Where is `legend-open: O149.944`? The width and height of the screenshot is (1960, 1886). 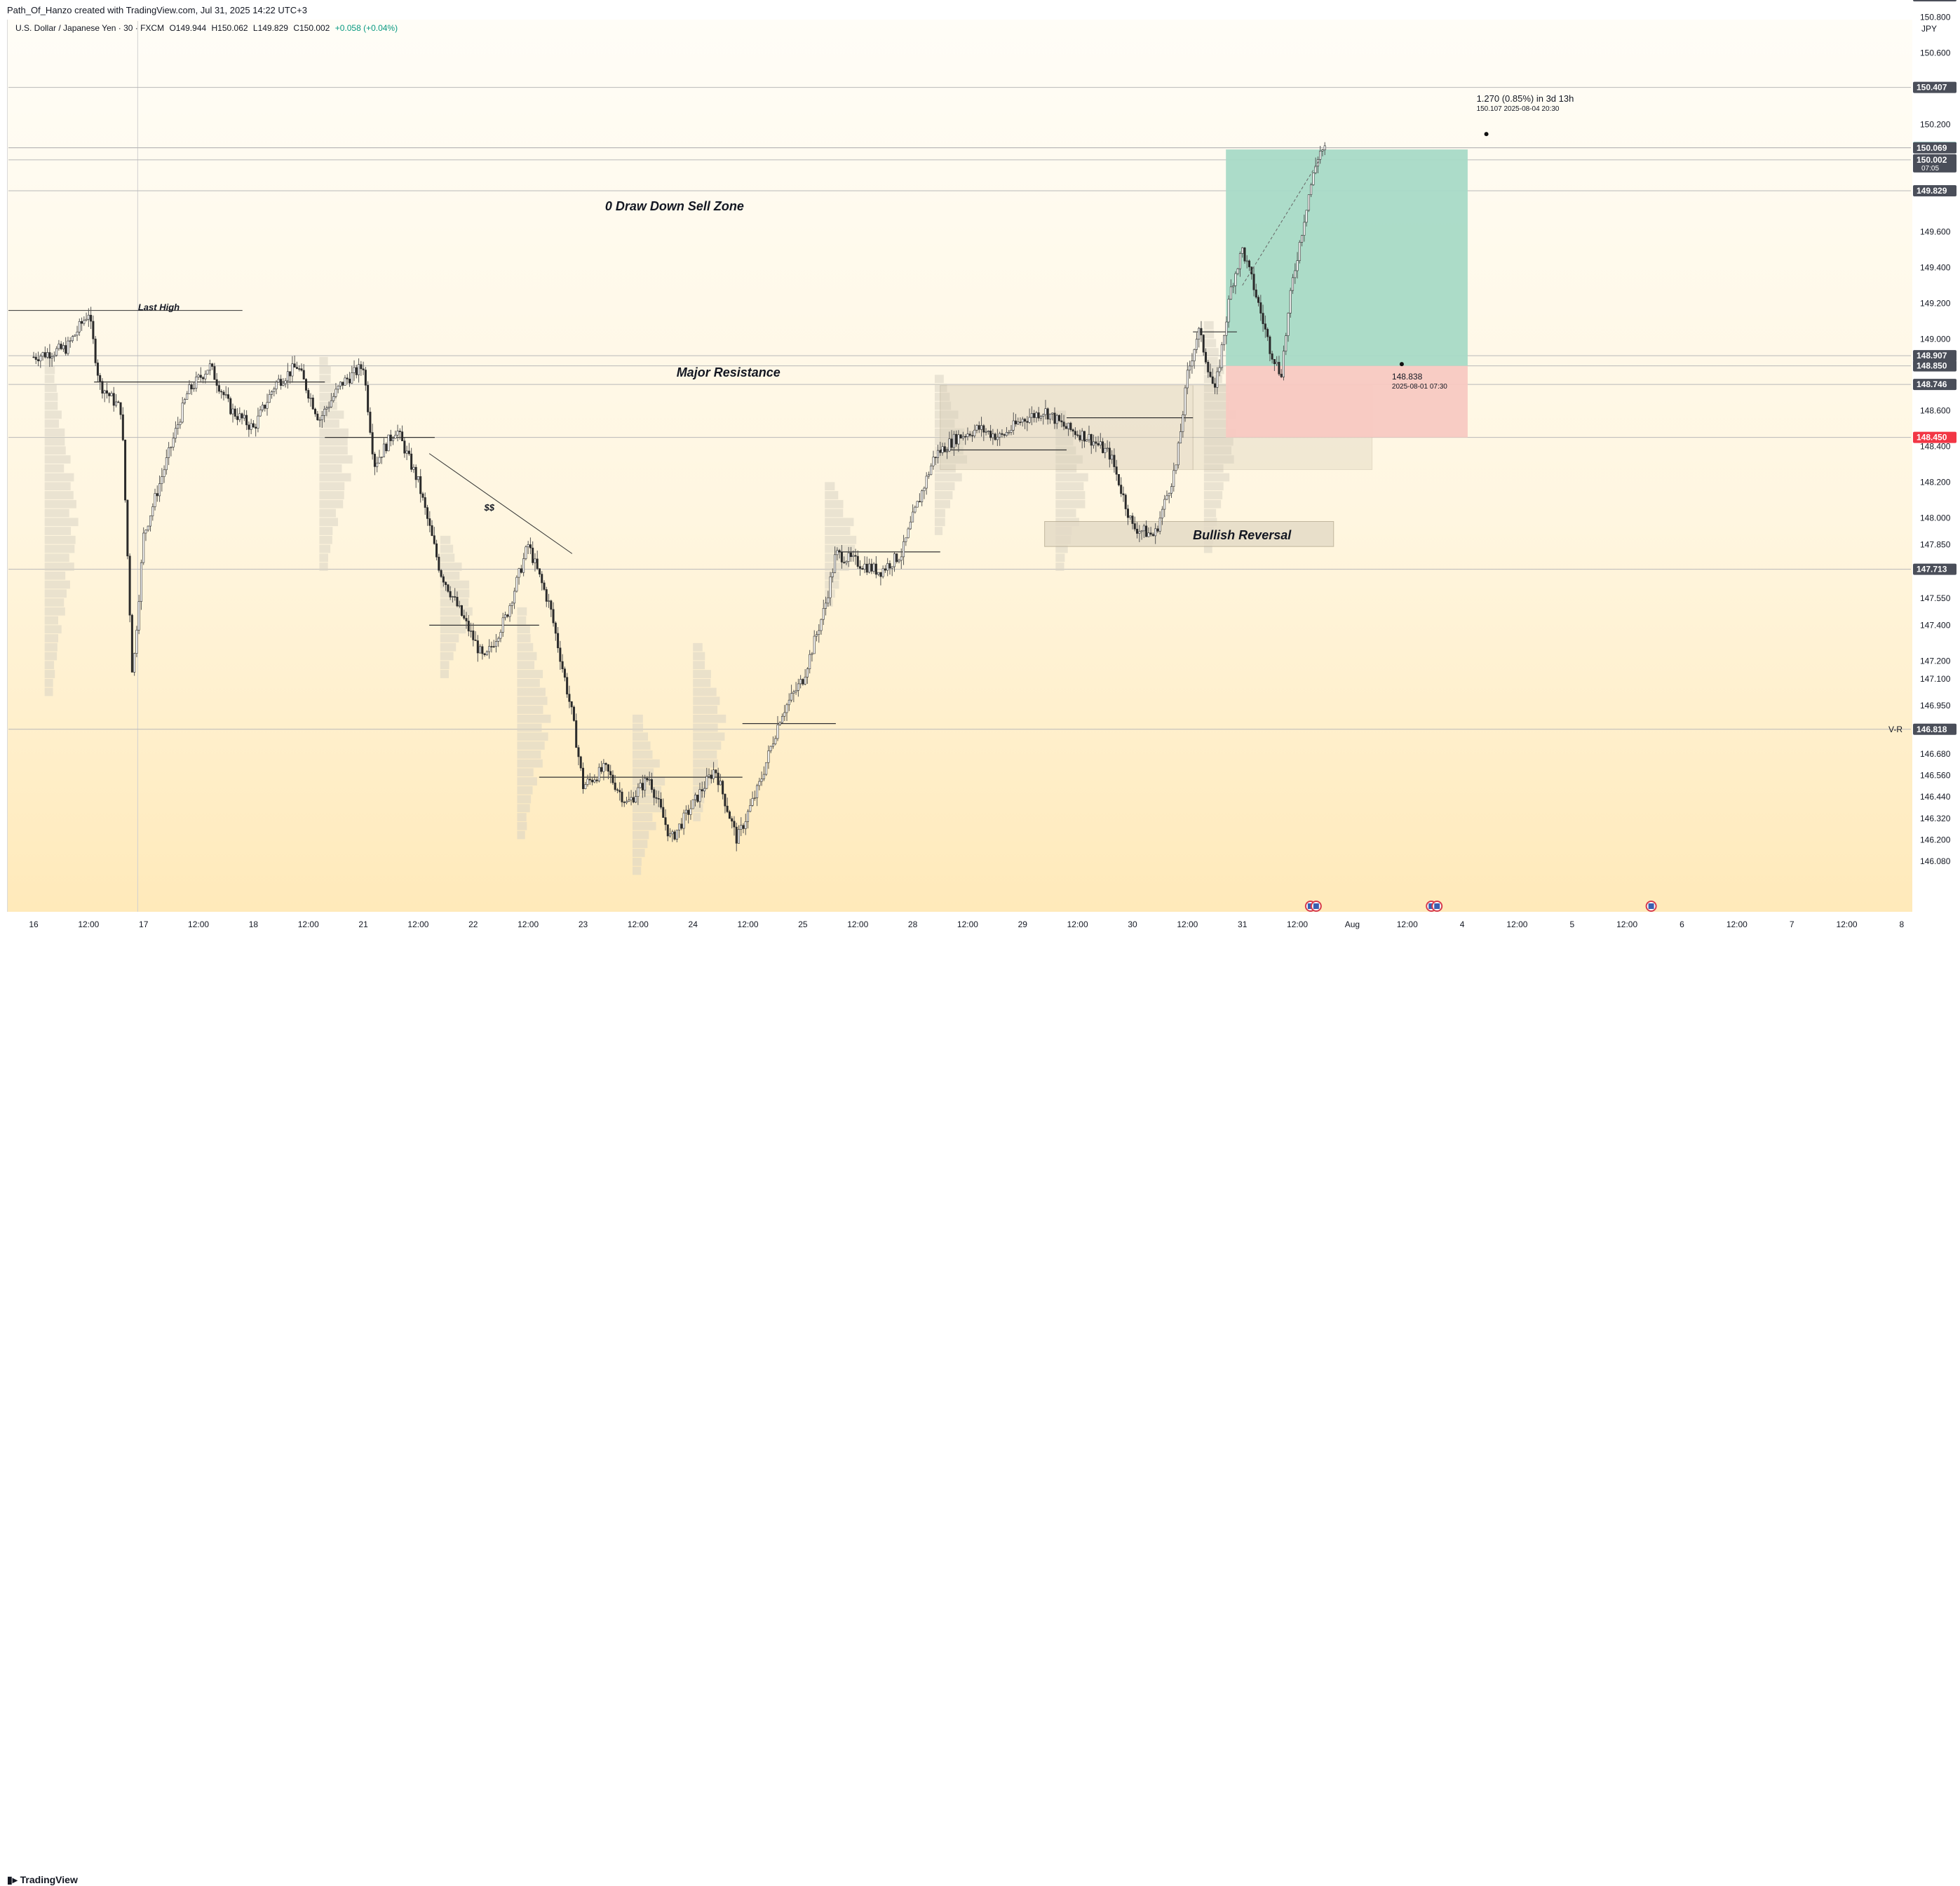 legend-open: O149.944 is located at coordinates (188, 28).